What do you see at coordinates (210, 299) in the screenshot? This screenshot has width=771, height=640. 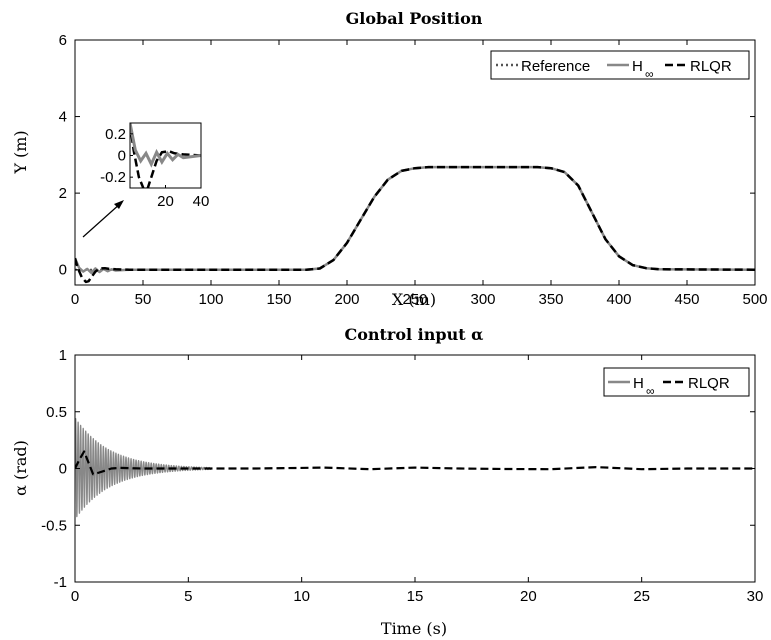 I see `chart-1-x-tick-label: 100` at bounding box center [210, 299].